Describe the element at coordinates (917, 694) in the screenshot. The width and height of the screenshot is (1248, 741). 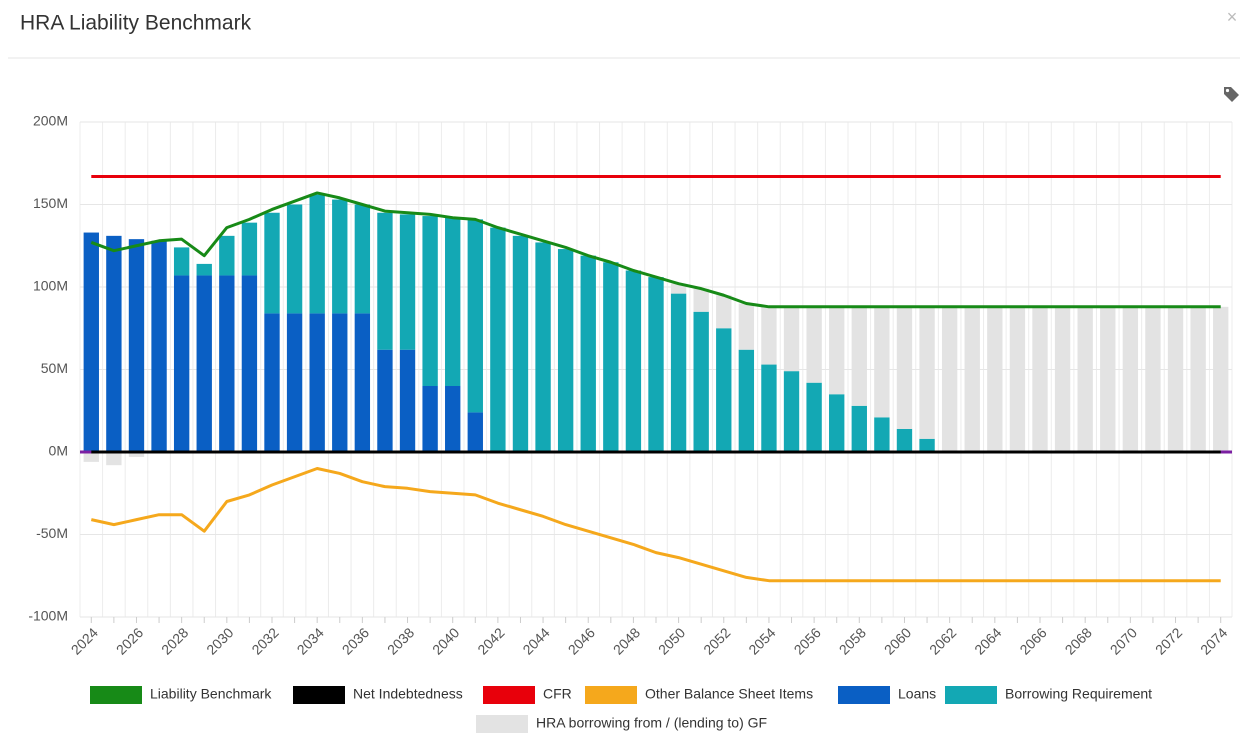
I see `legend-label: Loans` at that location.